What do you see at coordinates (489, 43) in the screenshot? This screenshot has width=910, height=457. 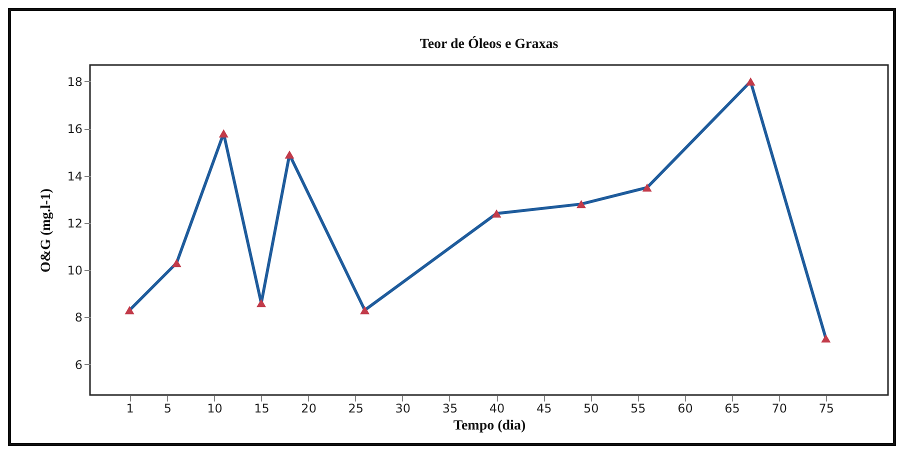 I see `chart-title: Teor de Óleos e Graxas` at bounding box center [489, 43].